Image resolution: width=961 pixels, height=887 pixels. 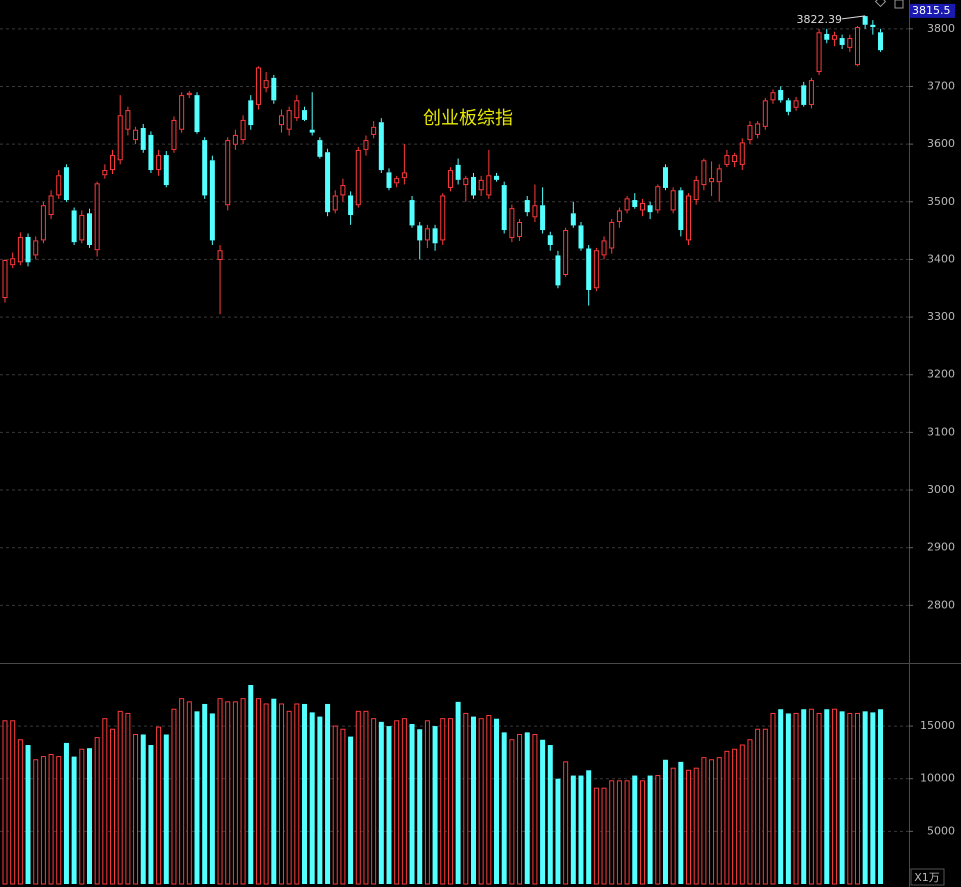 What do you see at coordinates (932, 10) in the screenshot?
I see `last-price-tag` at bounding box center [932, 10].